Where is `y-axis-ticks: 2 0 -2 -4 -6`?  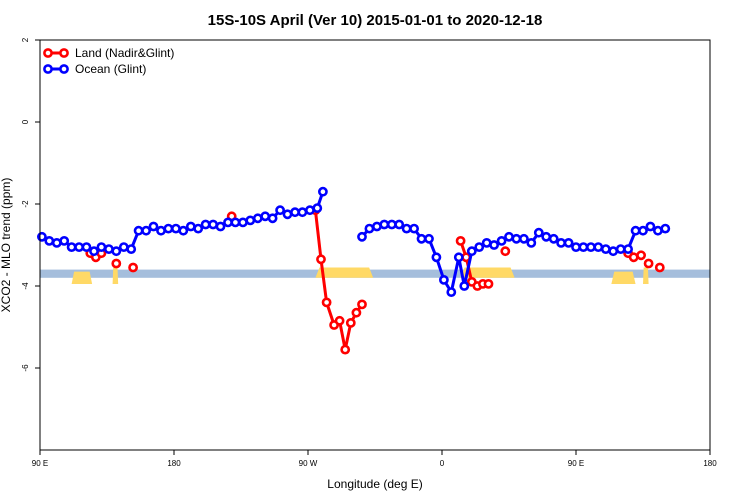 y-axis-ticks: 2 0 -2 -4 -6 is located at coordinates (30, 204).